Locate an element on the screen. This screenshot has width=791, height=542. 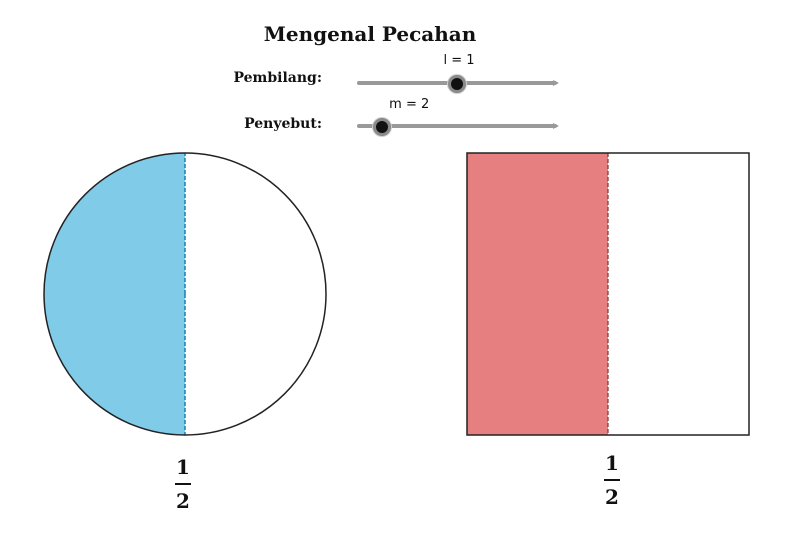
rectangle-fraction-denominator: 2 is located at coordinates (612, 497).